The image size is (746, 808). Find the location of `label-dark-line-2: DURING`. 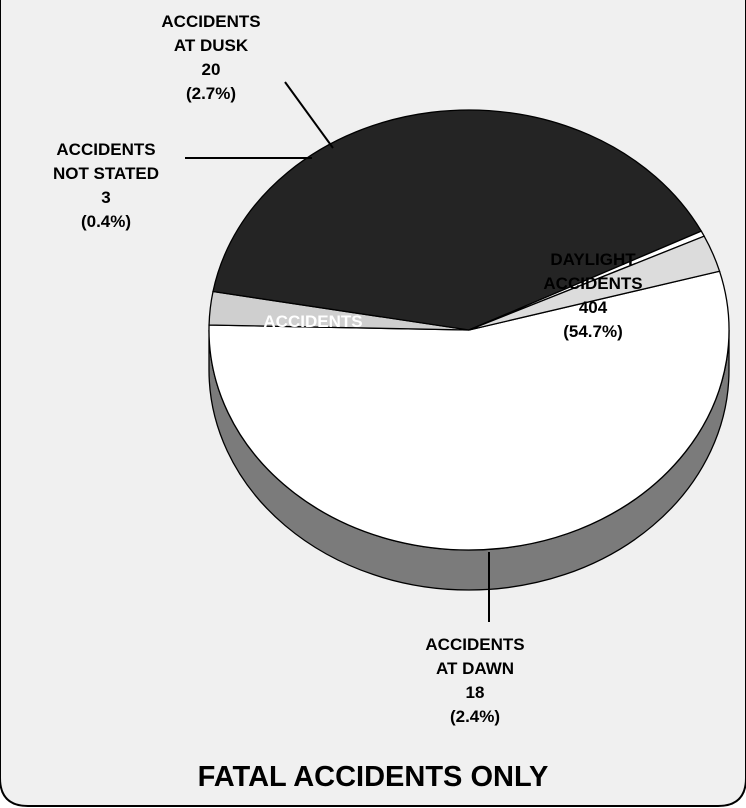

label-dark-line-2: DURING is located at coordinates (312, 345).